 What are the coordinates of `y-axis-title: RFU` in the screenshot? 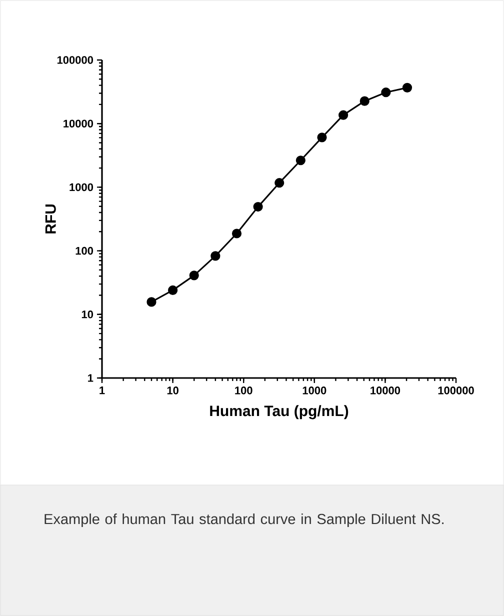 It's located at (50, 219).